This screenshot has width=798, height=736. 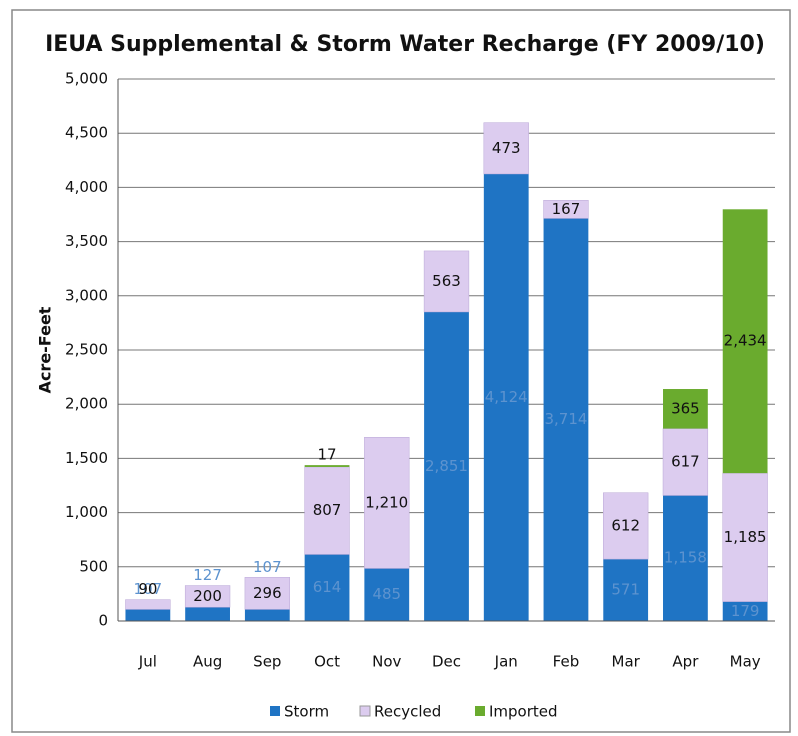 I want to click on data-label: 612, so click(x=625, y=525).